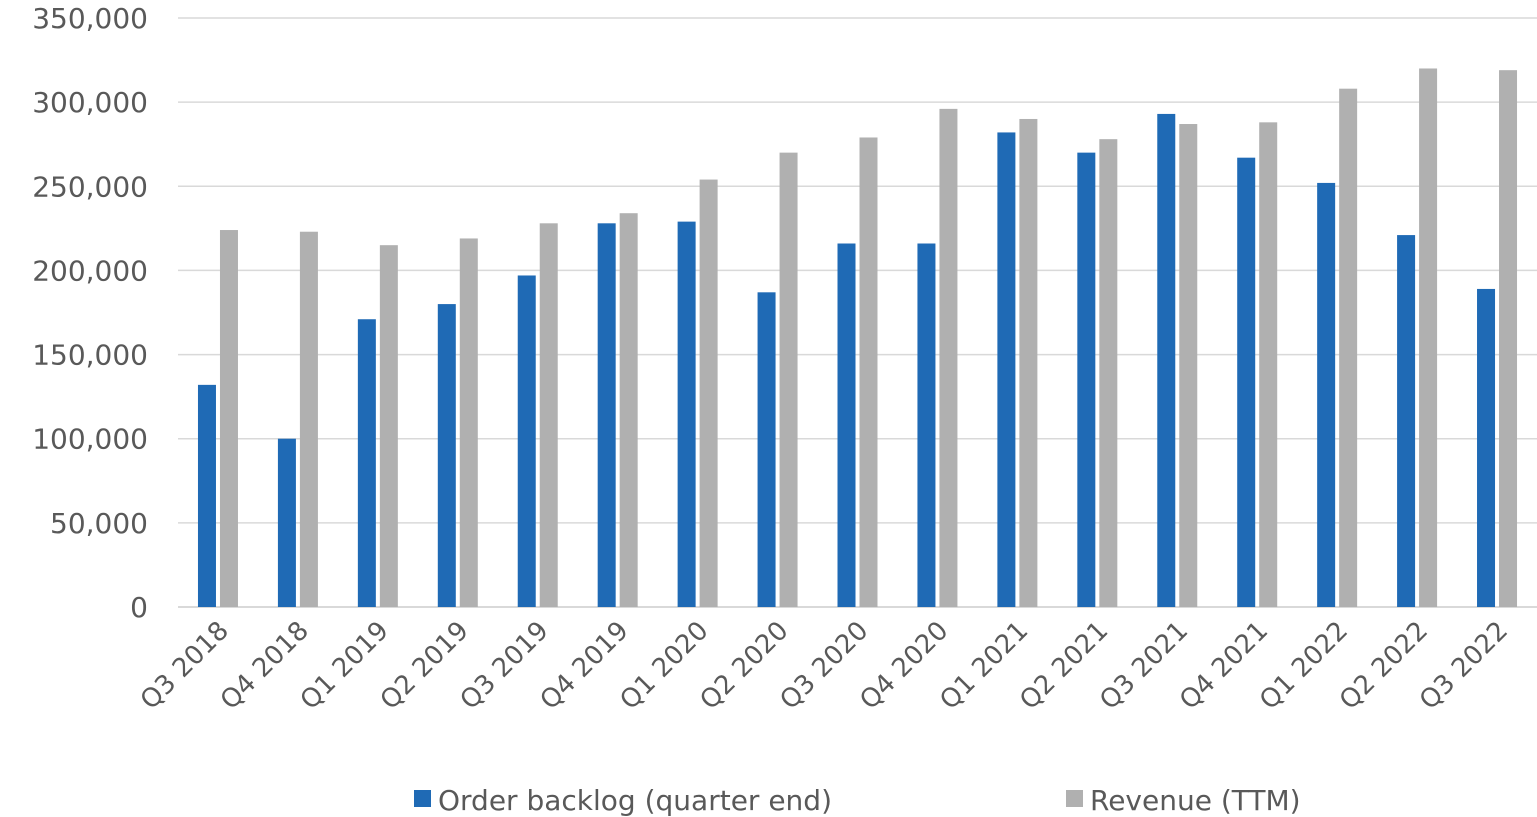 This screenshot has height=817, width=1537. Describe the element at coordinates (1195, 800) in the screenshot. I see `legend-label: Revenue (TTM)` at that location.